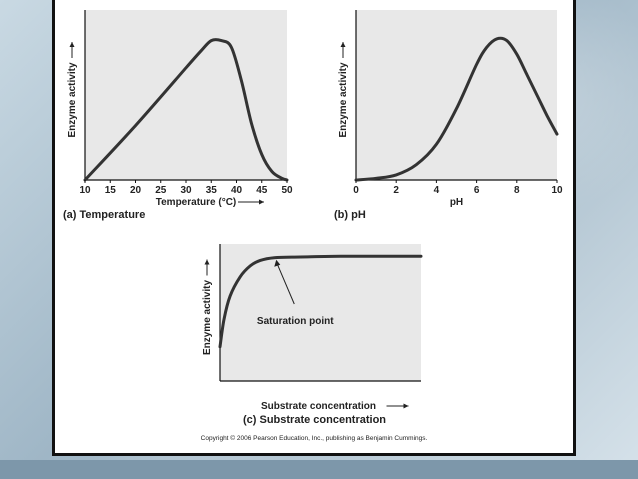 This screenshot has width=638, height=479. Describe the element at coordinates (314, 420) in the screenshot. I see `caption-c: (c) Substrate concentration` at that location.